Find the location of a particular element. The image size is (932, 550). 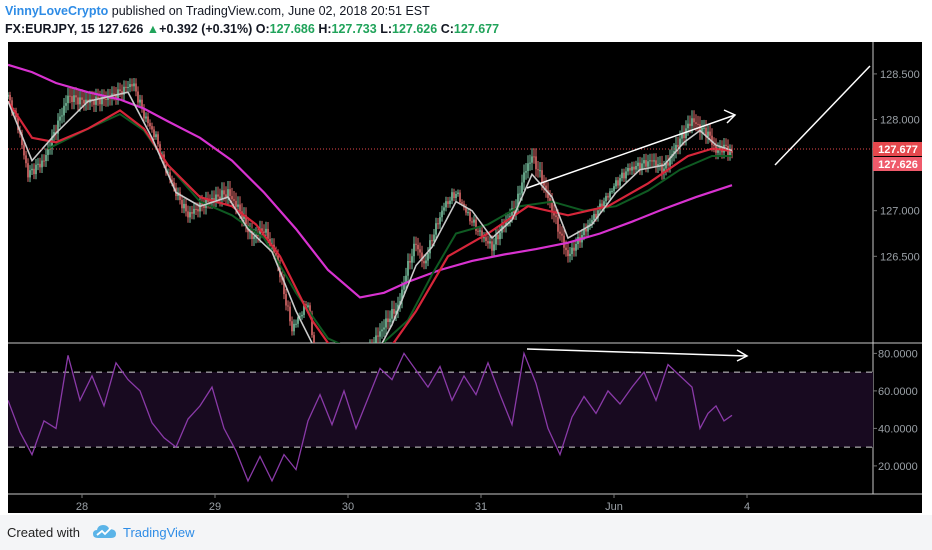

projection-line is located at coordinates (822, 115).